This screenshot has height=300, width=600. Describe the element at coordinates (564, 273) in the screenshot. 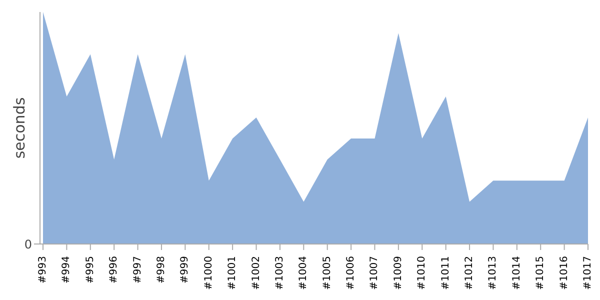

I see `x-tick-label: #1016` at that location.